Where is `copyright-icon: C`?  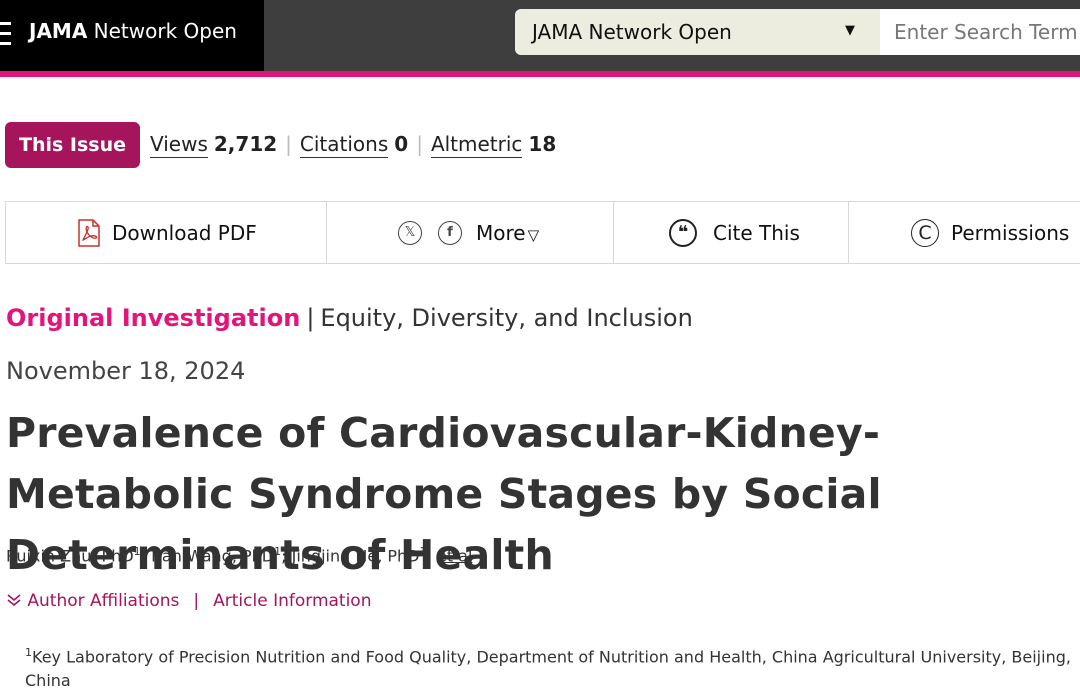
copyright-icon: C is located at coordinates (925, 232).